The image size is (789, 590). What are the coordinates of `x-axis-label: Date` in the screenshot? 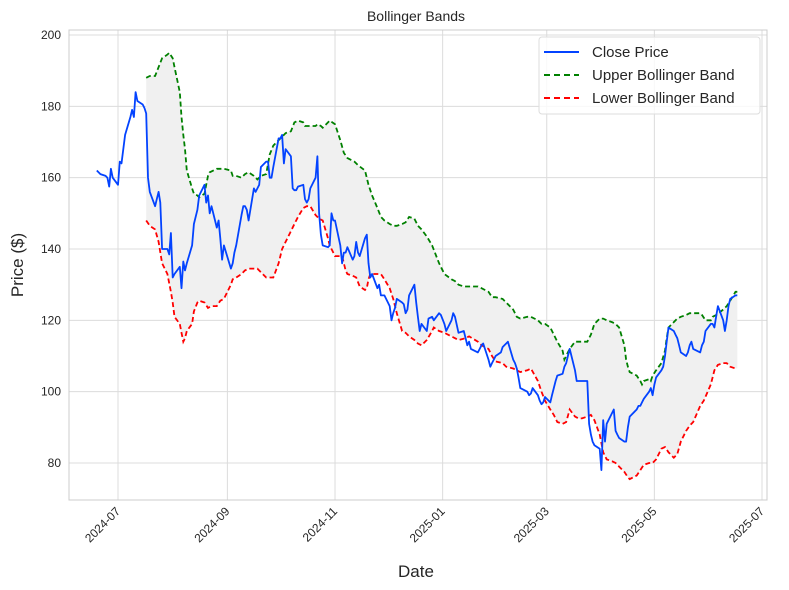 It's located at (416, 571).